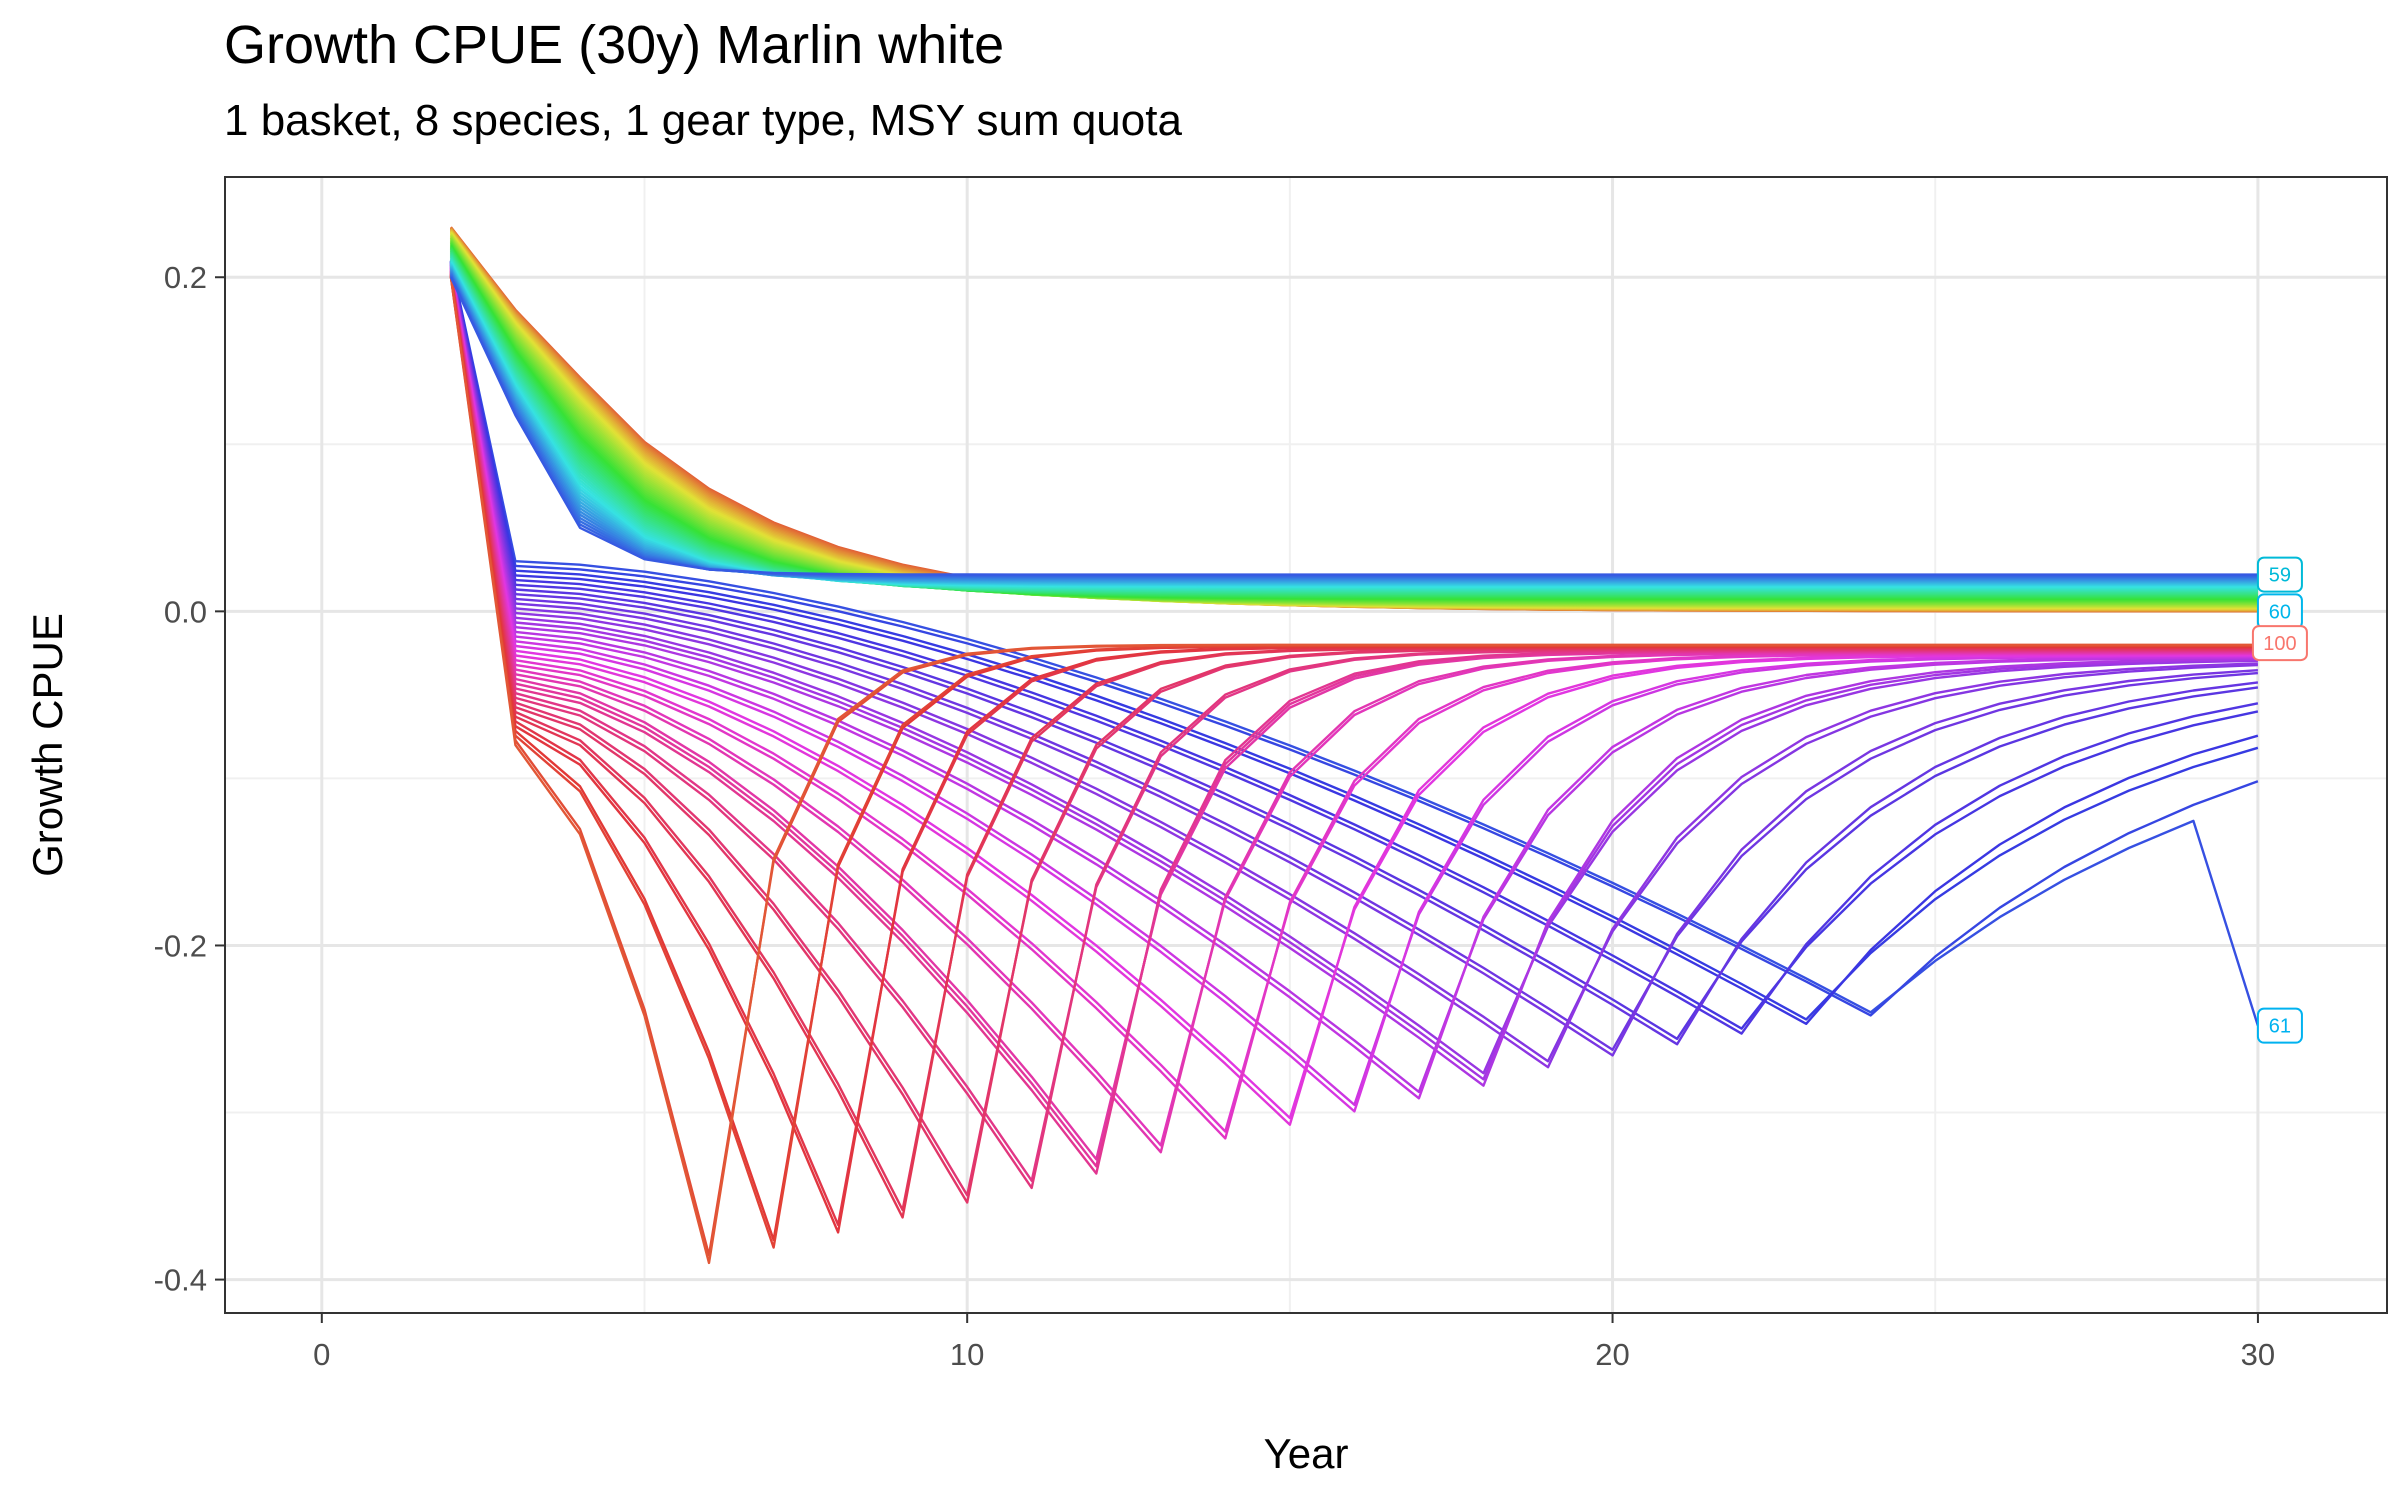 This screenshot has height=1500, width=2400. What do you see at coordinates (2258, 1354) in the screenshot?
I see `x-tick-label: 30` at bounding box center [2258, 1354].